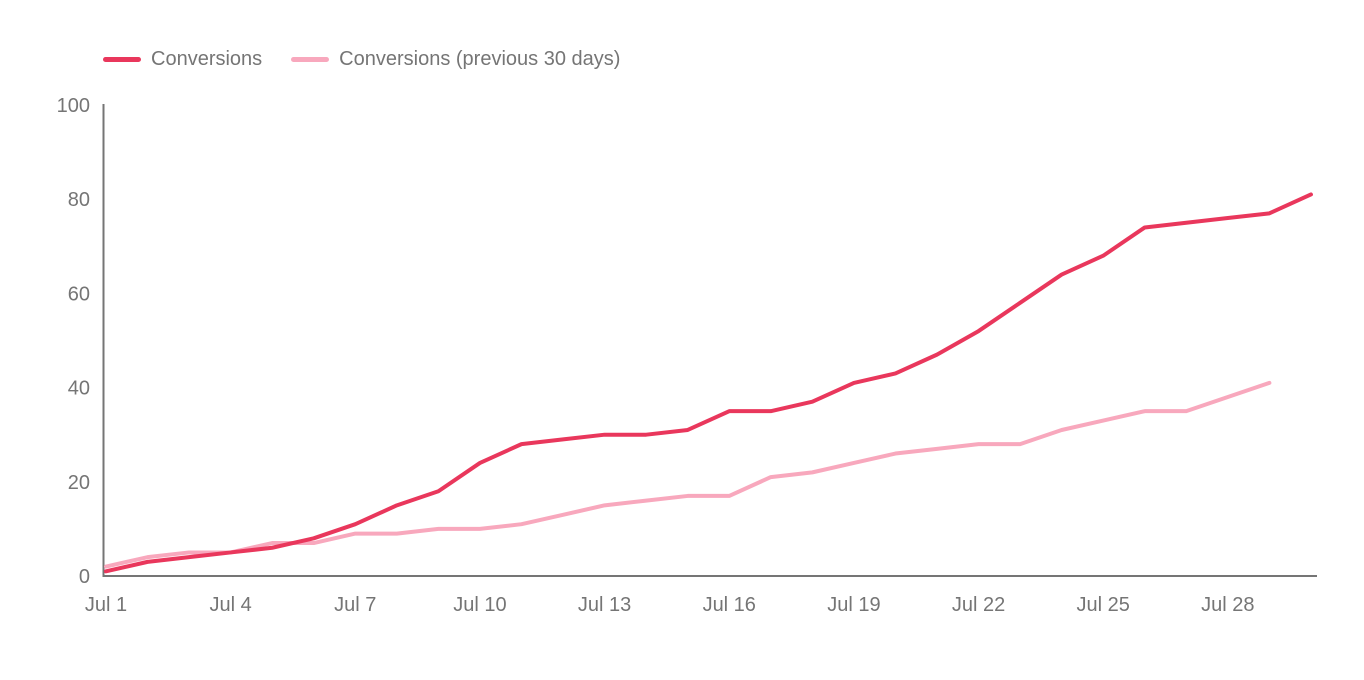  What do you see at coordinates (207, 59) in the screenshot?
I see `legend-label-conversions: Conversions` at bounding box center [207, 59].